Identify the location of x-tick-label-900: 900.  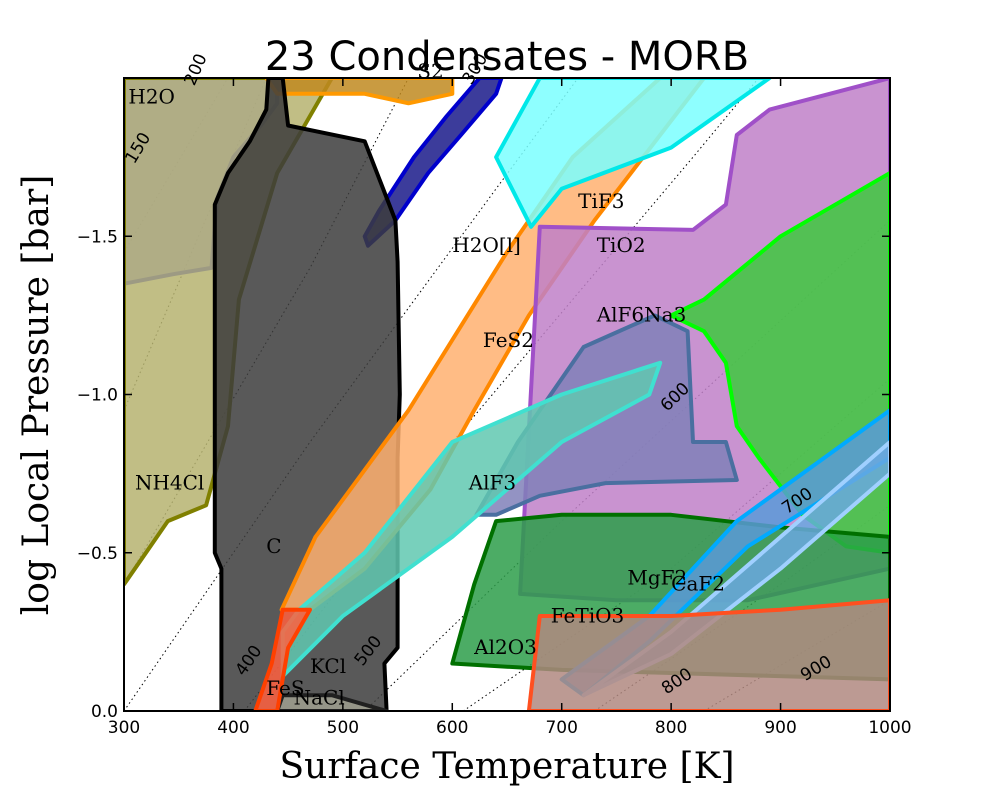
(780, 728).